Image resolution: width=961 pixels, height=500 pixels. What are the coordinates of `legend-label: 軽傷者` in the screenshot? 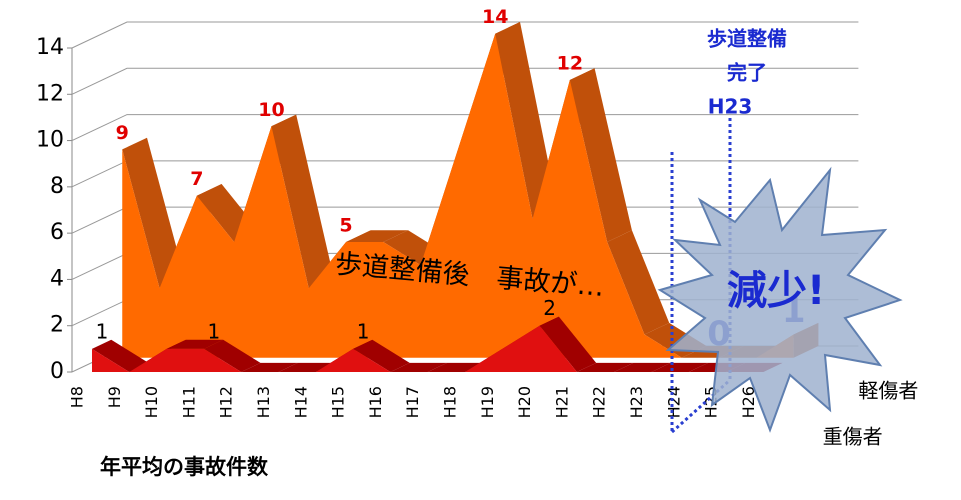 It's located at (888, 391).